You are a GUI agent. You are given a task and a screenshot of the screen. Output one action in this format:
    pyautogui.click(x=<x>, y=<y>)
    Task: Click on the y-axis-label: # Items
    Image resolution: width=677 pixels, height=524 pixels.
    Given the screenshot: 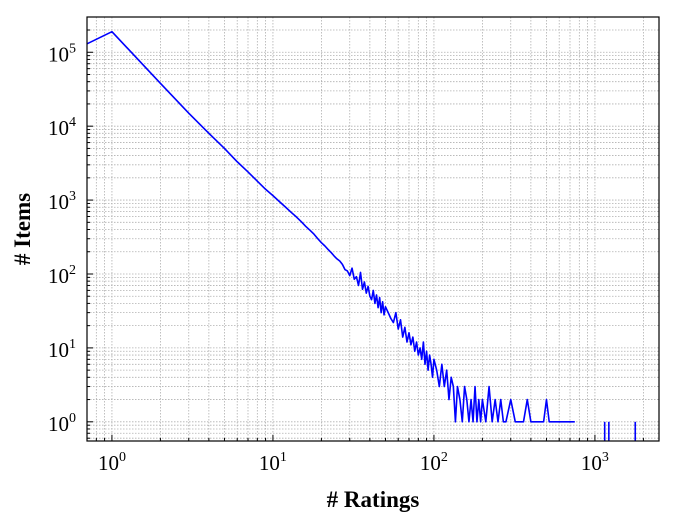 What is the action you would take?
    pyautogui.click(x=22, y=229)
    